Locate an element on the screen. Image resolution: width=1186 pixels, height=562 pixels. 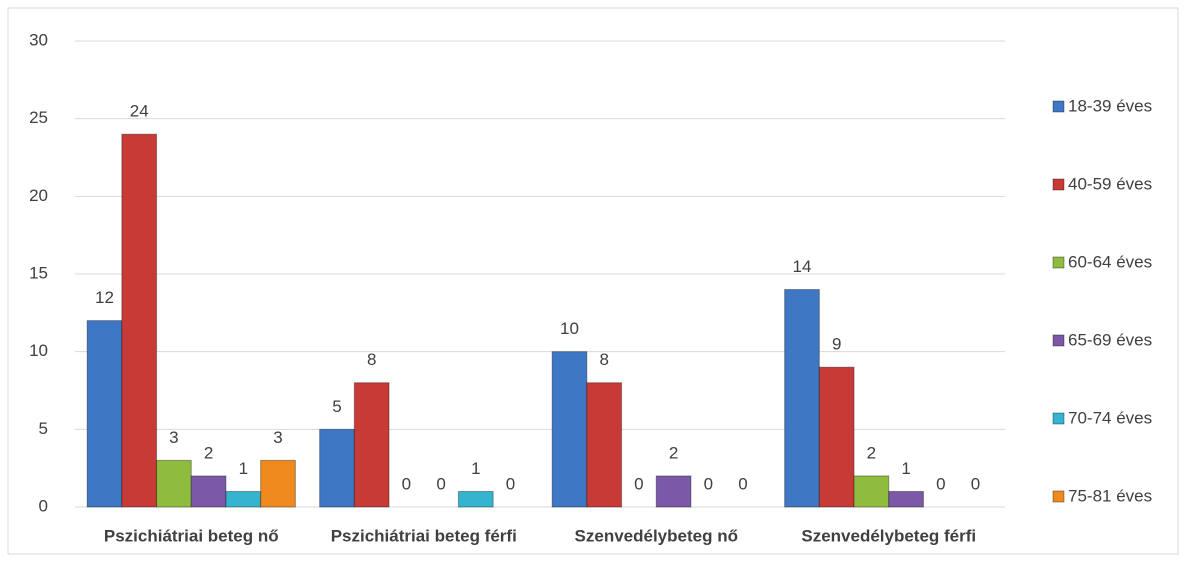
legend-label: 18-39 éves is located at coordinates (1110, 105).